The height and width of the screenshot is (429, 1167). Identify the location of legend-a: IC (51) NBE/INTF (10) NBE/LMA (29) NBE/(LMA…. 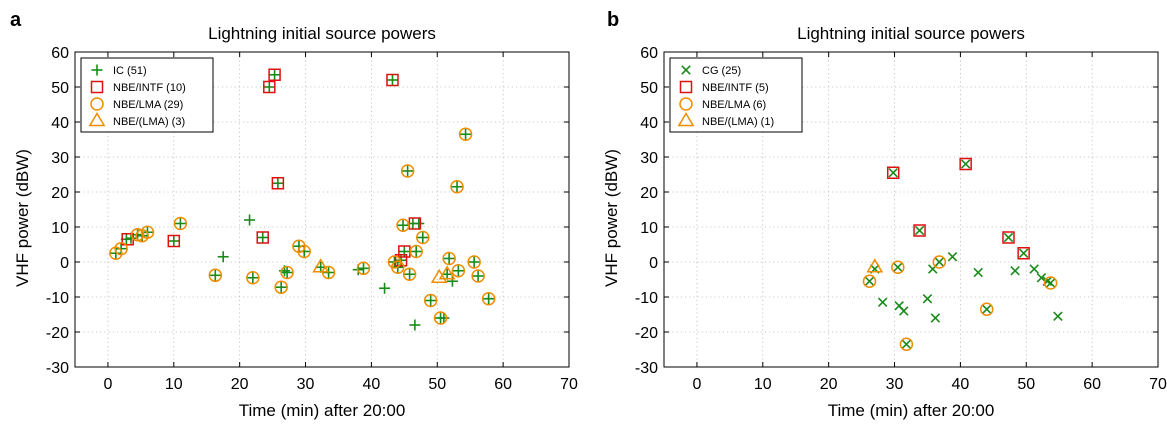
(147, 95).